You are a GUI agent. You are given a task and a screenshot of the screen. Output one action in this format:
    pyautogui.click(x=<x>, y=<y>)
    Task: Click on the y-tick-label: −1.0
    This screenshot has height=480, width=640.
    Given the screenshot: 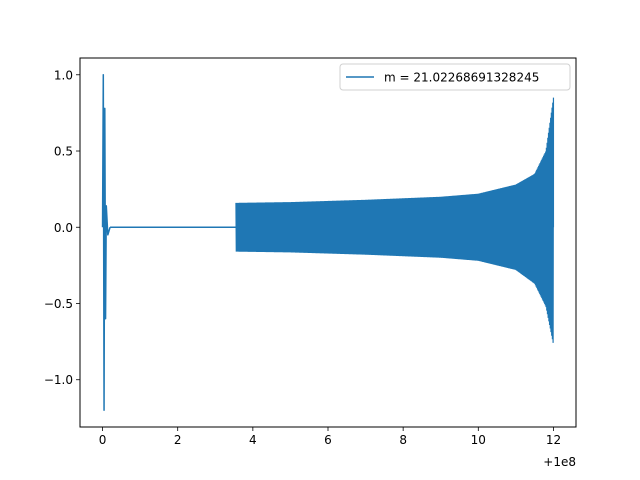 What is the action you would take?
    pyautogui.click(x=58, y=380)
    